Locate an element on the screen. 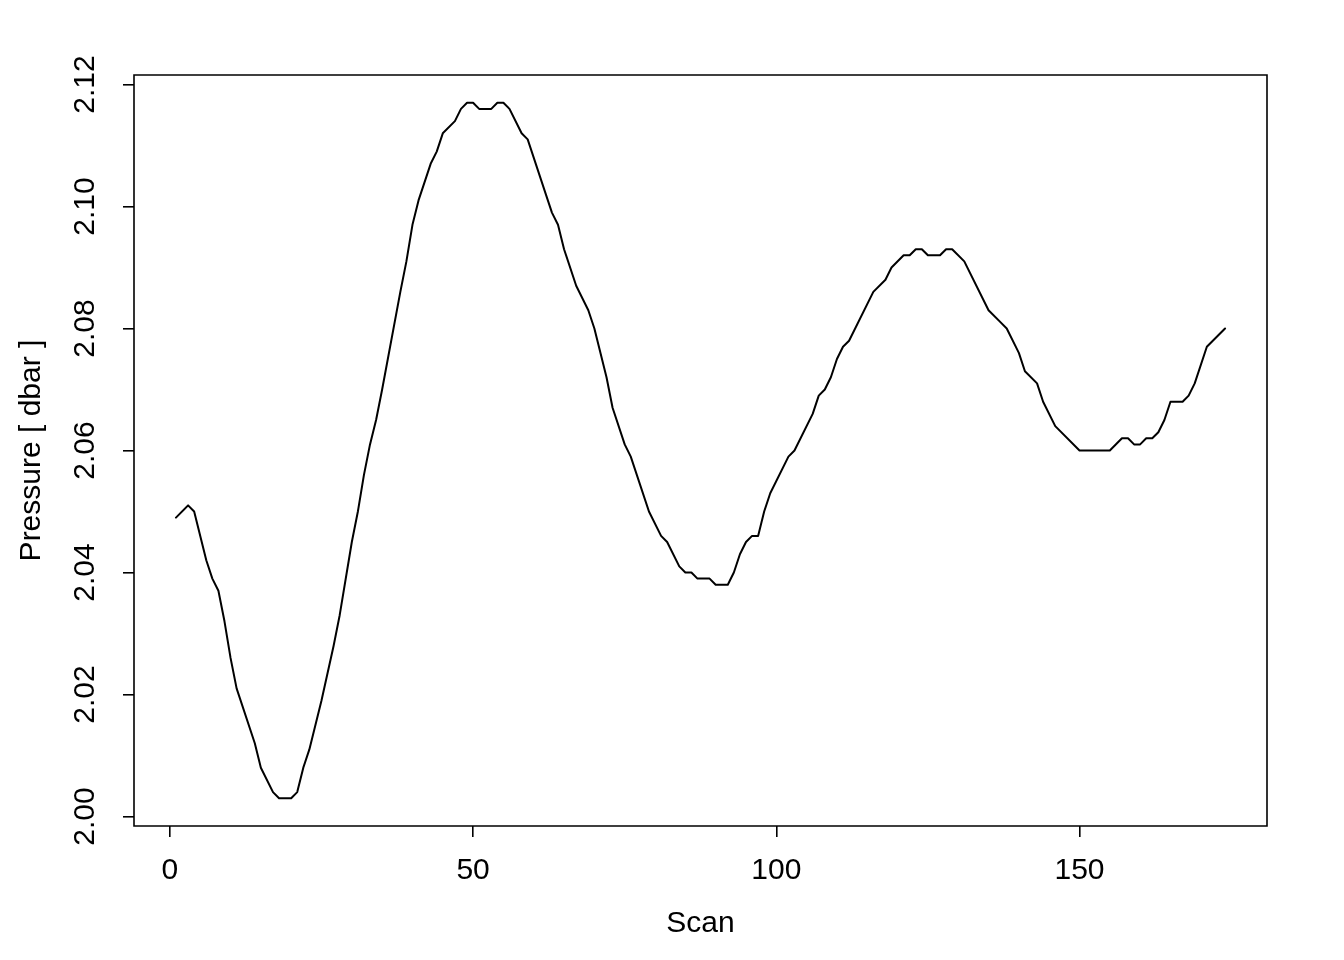 The height and width of the screenshot is (960, 1344). x-tick-label: 50 is located at coordinates (473, 869).